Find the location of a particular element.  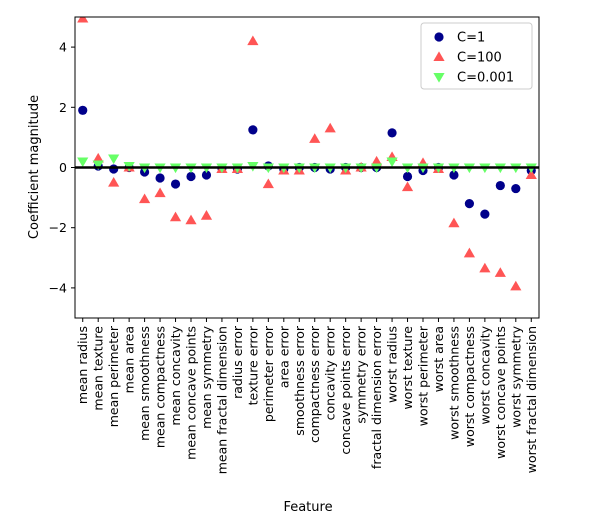

y-tick-label-3: −2 is located at coordinates (58, 227).